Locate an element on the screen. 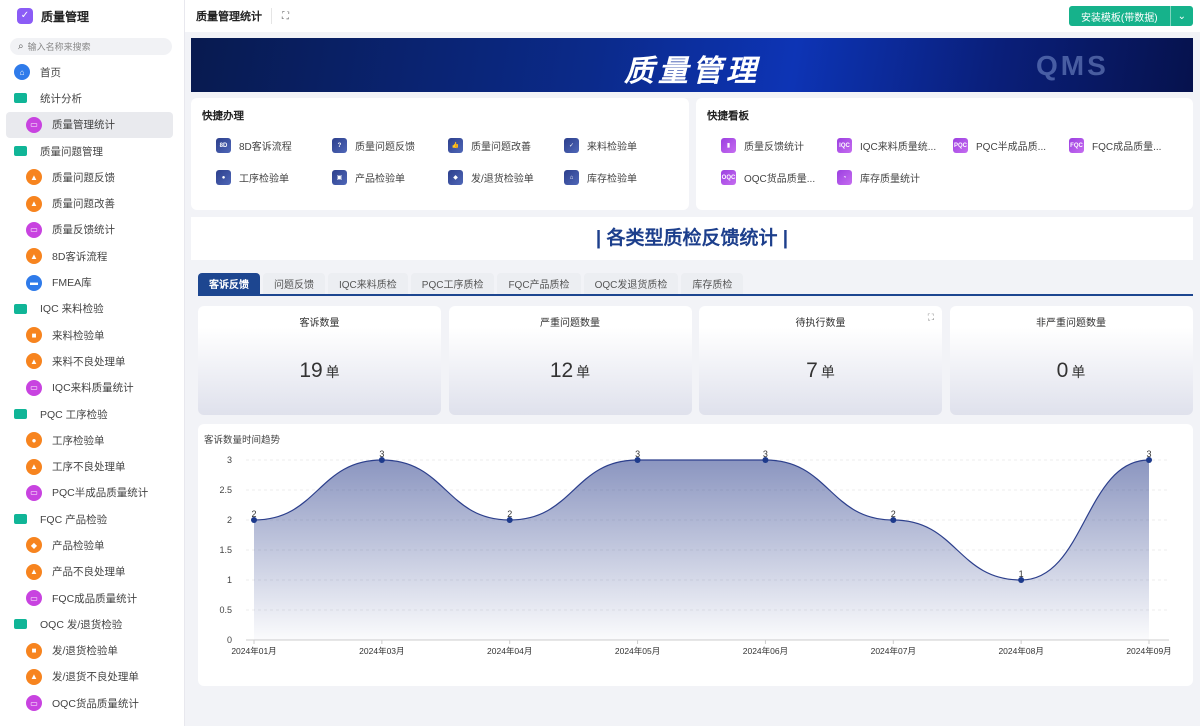 The width and height of the screenshot is (1200, 726). shortcut-icon: ? is located at coordinates (339, 145).